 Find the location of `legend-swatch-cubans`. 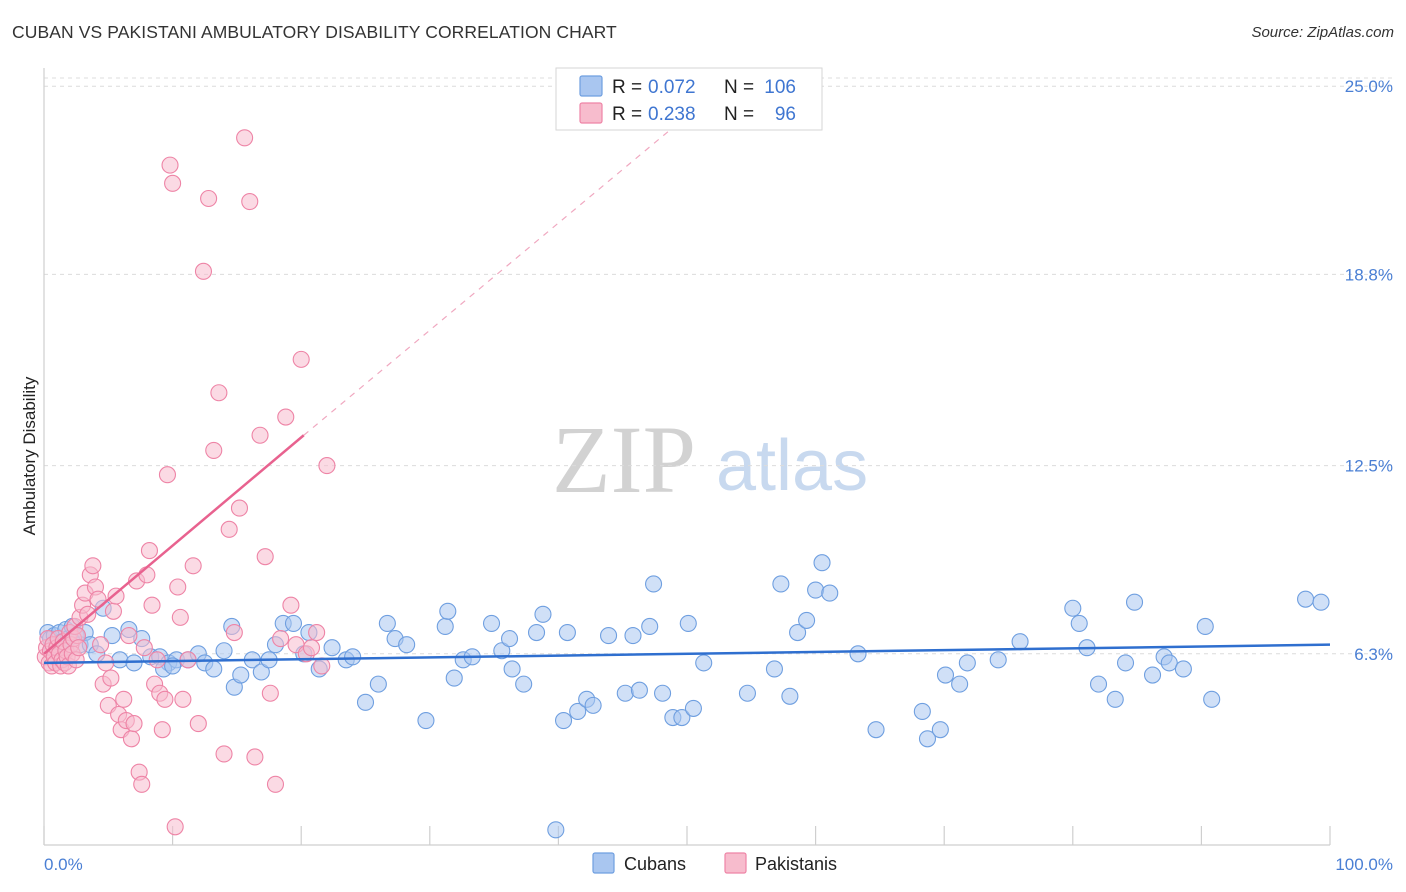

legend-swatch-cubans is located at coordinates (591, 86).